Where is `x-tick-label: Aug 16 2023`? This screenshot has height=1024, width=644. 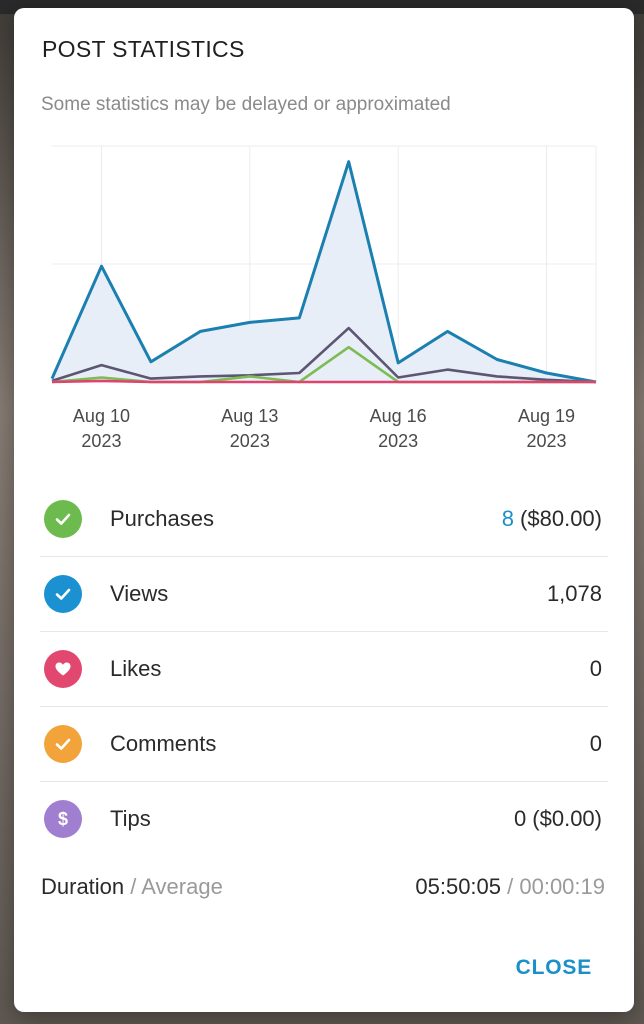 x-tick-label: Aug 16 2023 is located at coordinates (398, 429).